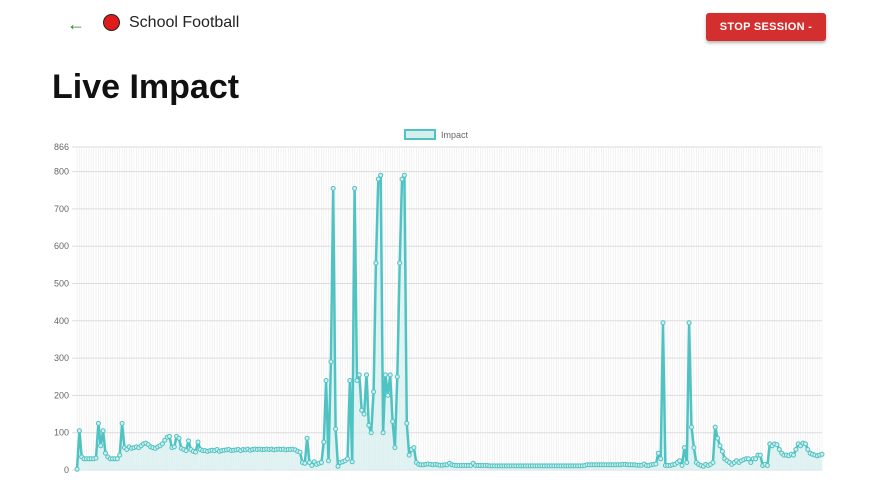  I want to click on legend-label: Impact, so click(455, 135).